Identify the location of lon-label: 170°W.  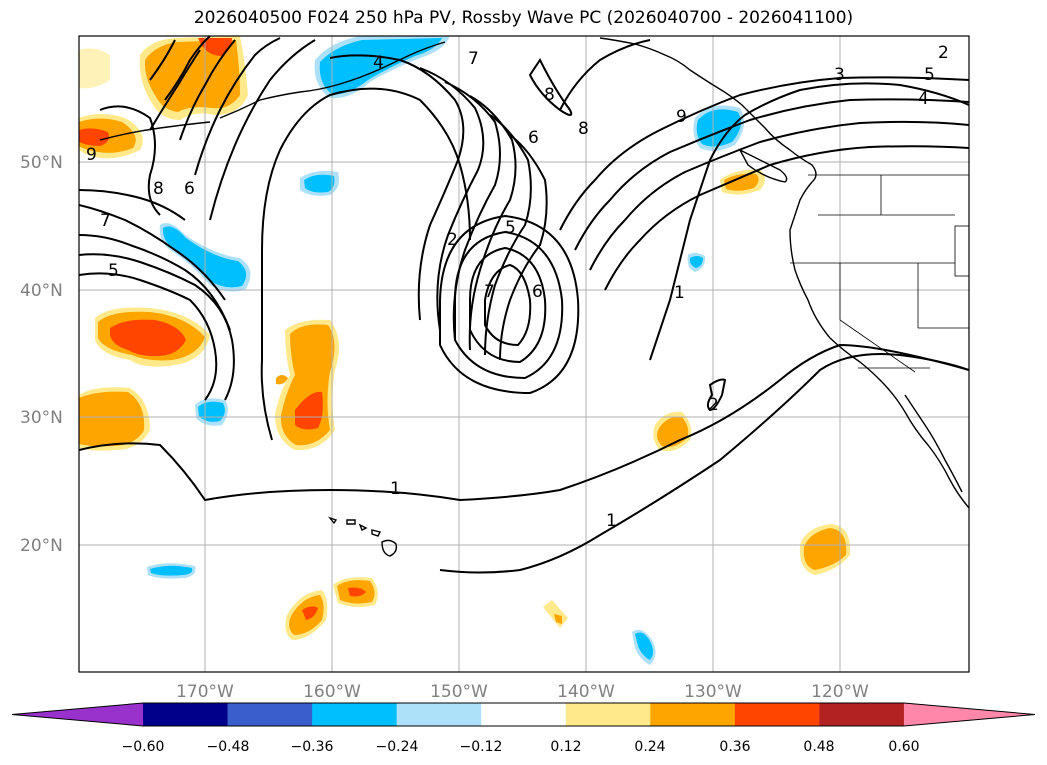
(205, 692).